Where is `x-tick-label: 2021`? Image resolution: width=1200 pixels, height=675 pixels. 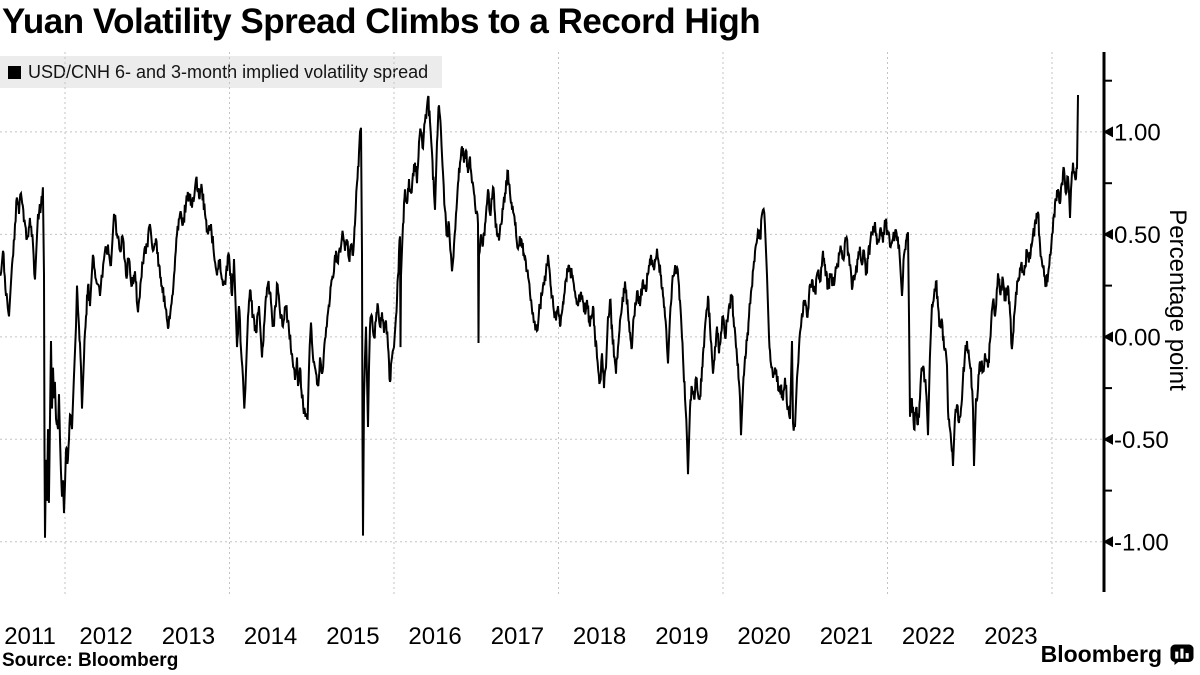
x-tick-label: 2021 is located at coordinates (846, 636).